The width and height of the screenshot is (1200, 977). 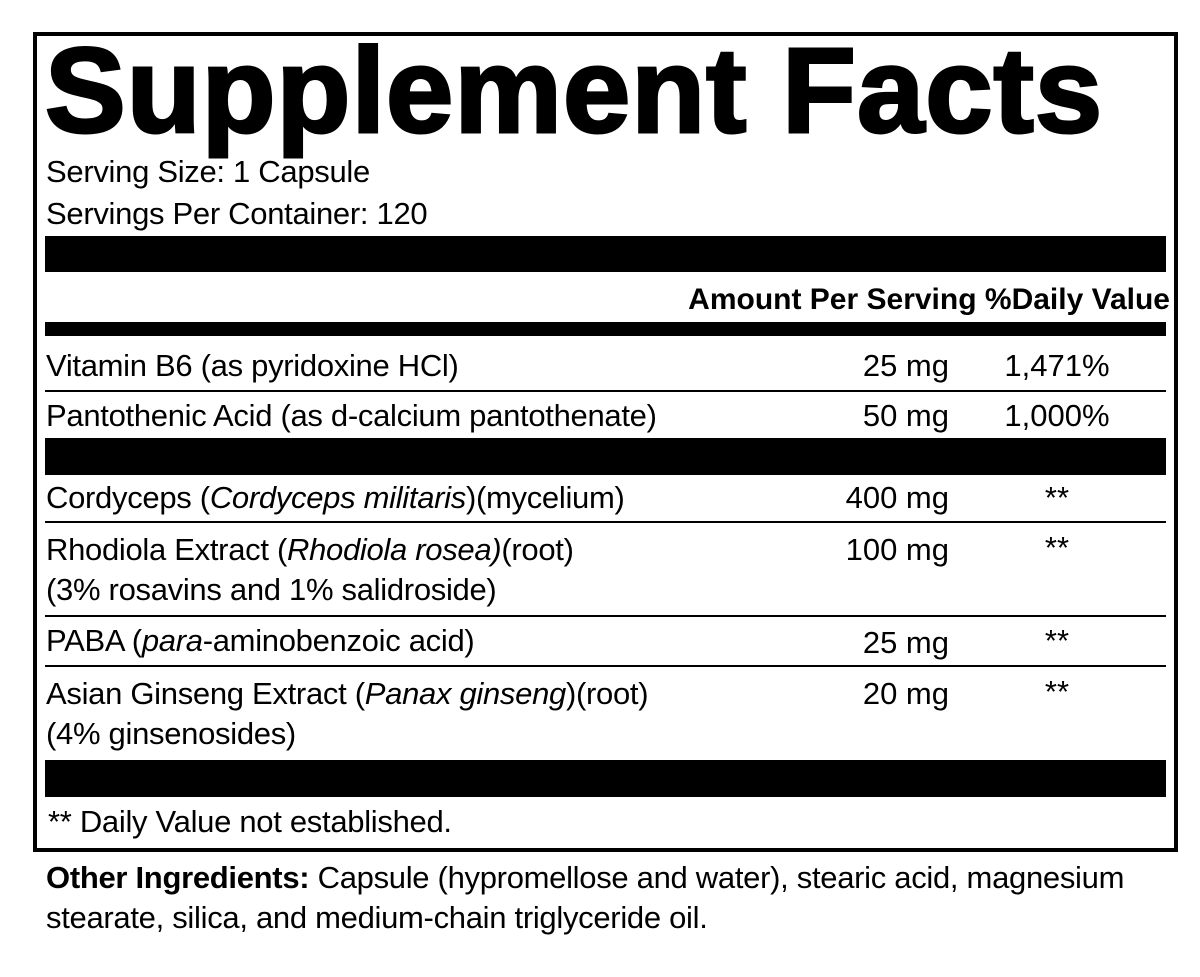 What do you see at coordinates (252, 365) in the screenshot?
I see `ingredient-name: Vitamin B6 (as pyridoxine HCl)` at bounding box center [252, 365].